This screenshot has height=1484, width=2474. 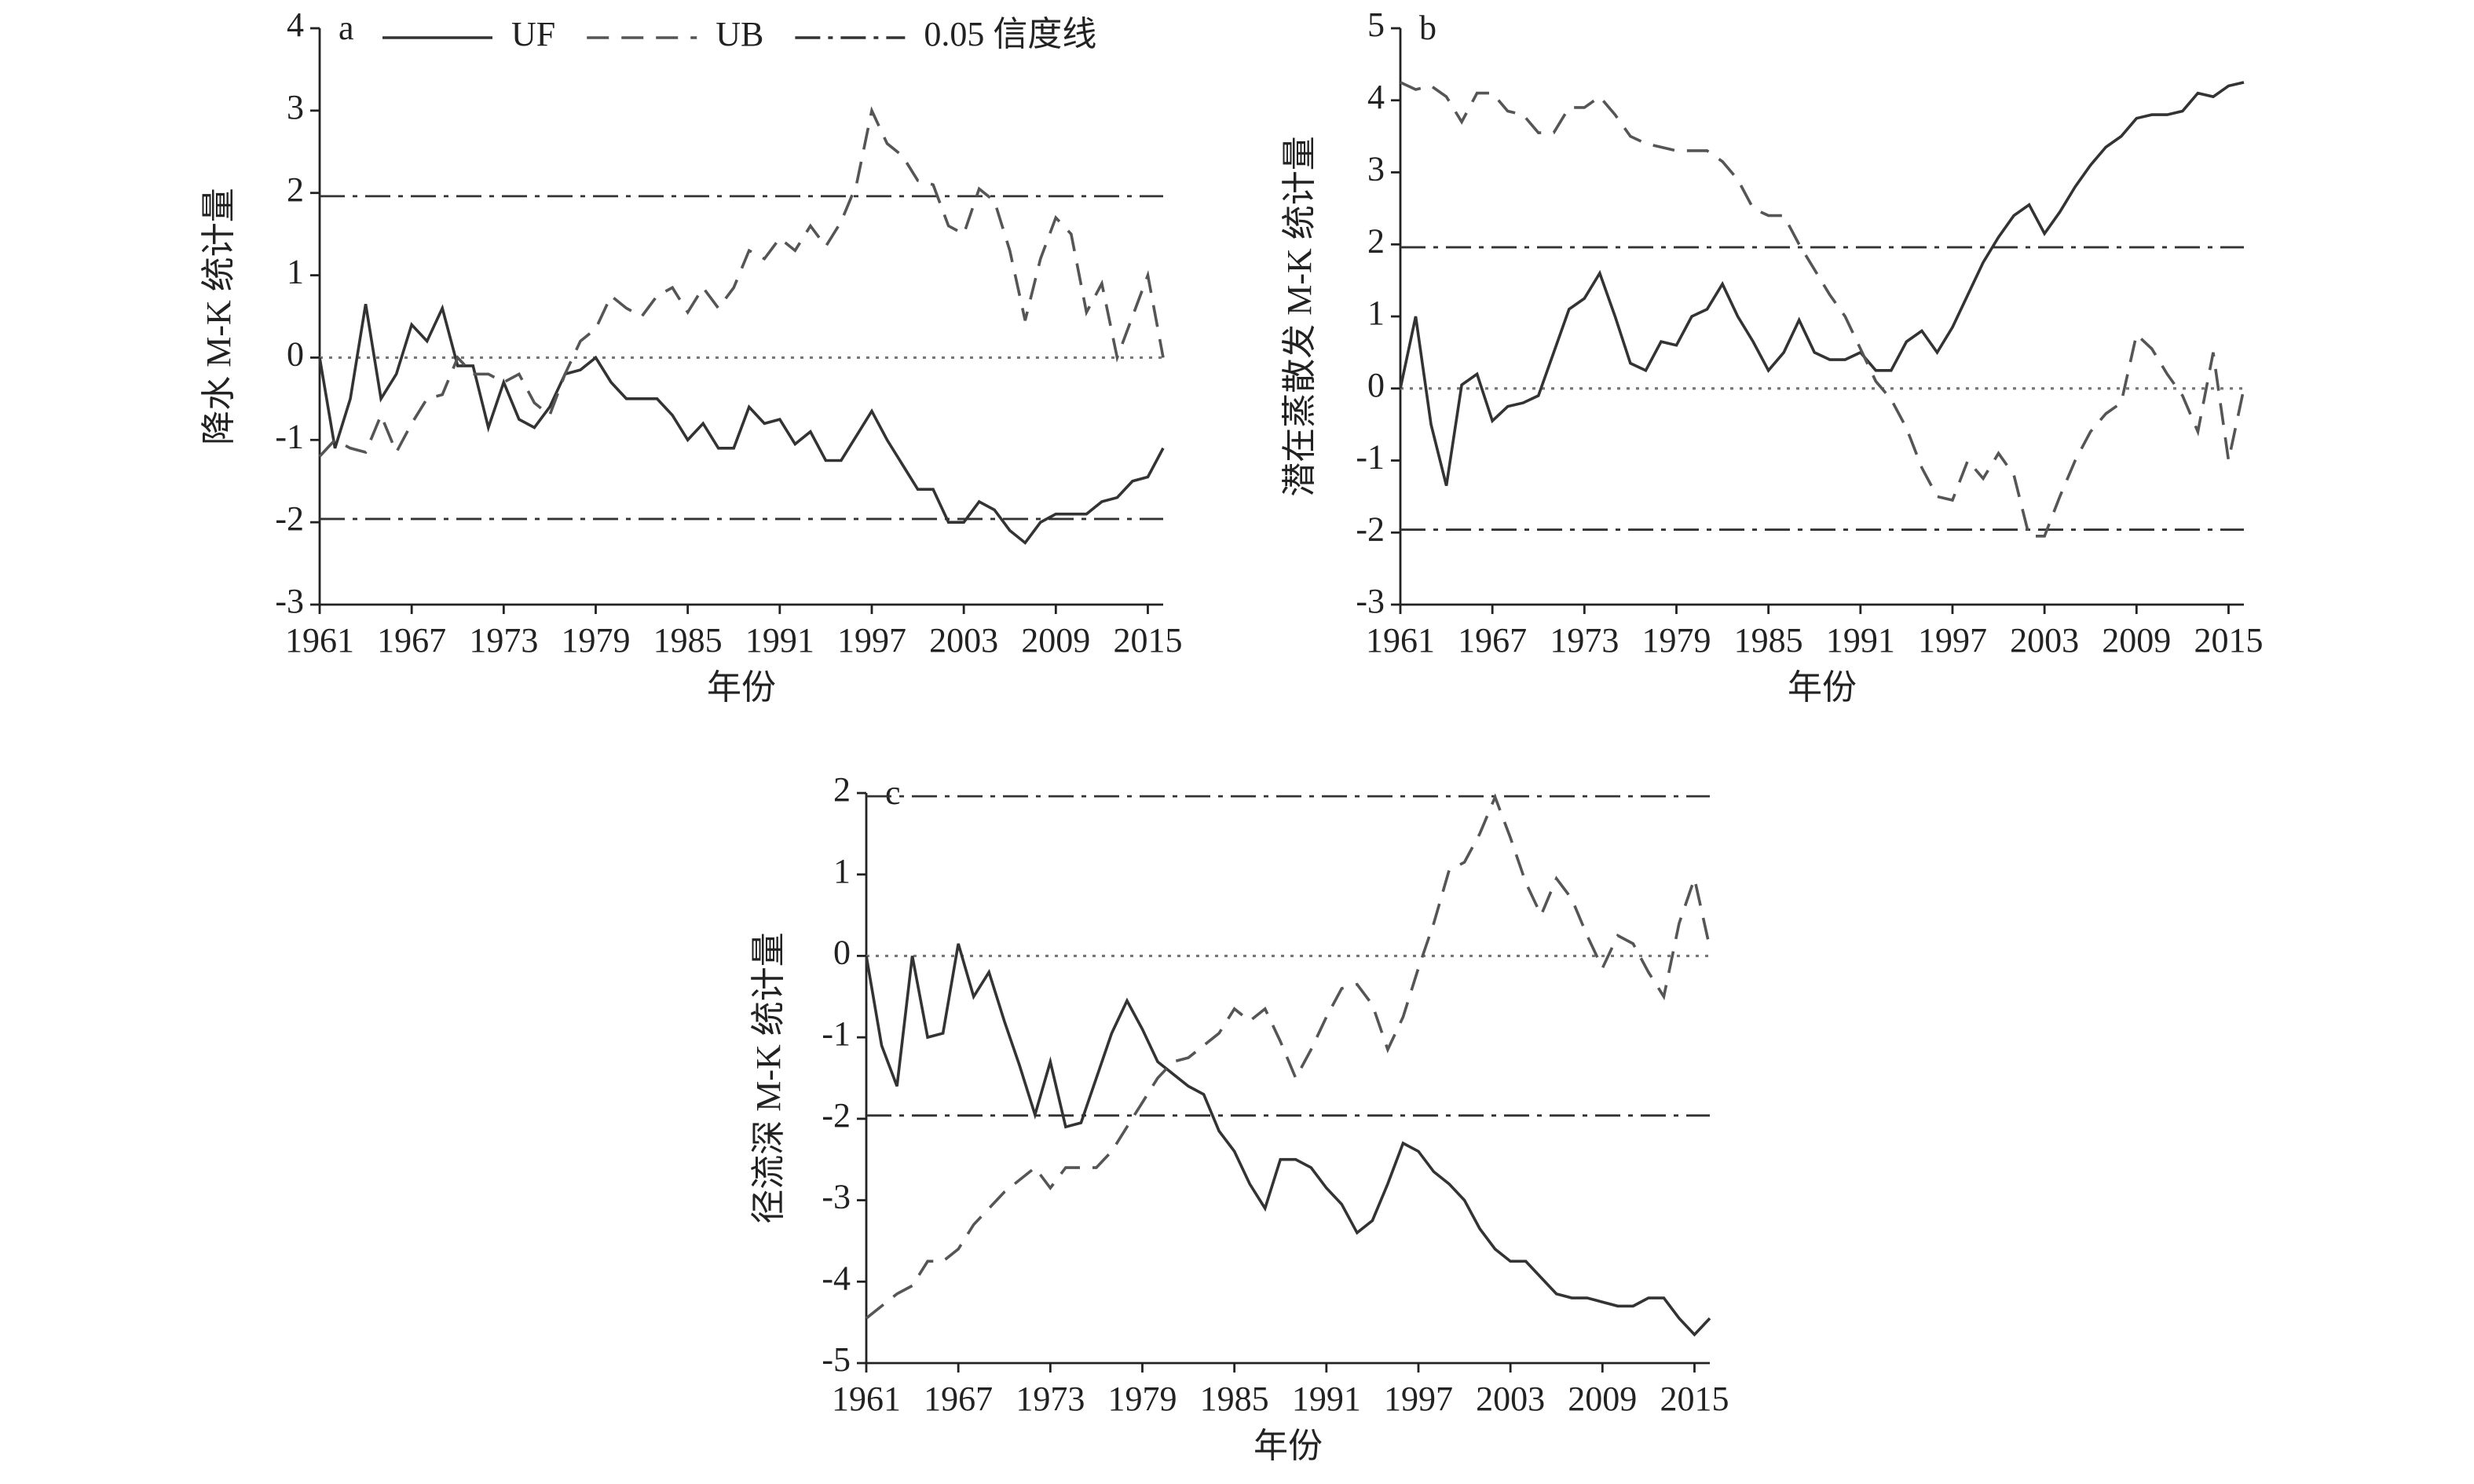 What do you see at coordinates (836, 1278) in the screenshot?
I see `y-tick-label: -4` at bounding box center [836, 1278].